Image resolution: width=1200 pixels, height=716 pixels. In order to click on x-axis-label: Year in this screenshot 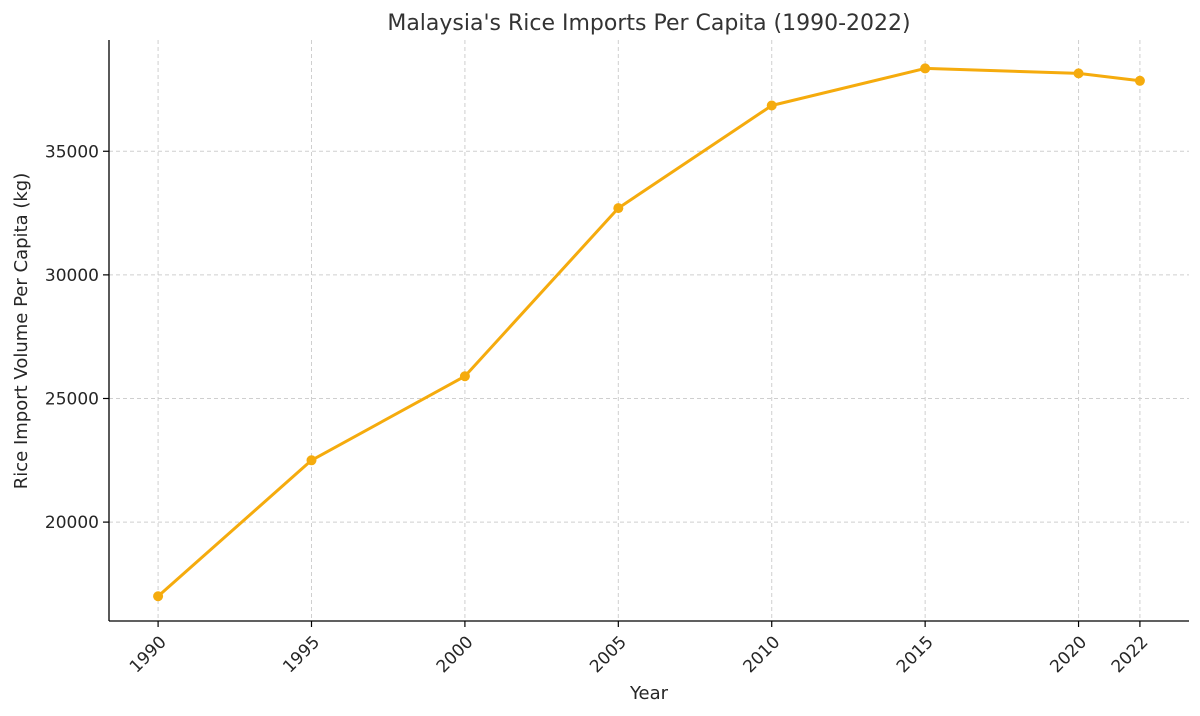, I will do `click(649, 693)`.